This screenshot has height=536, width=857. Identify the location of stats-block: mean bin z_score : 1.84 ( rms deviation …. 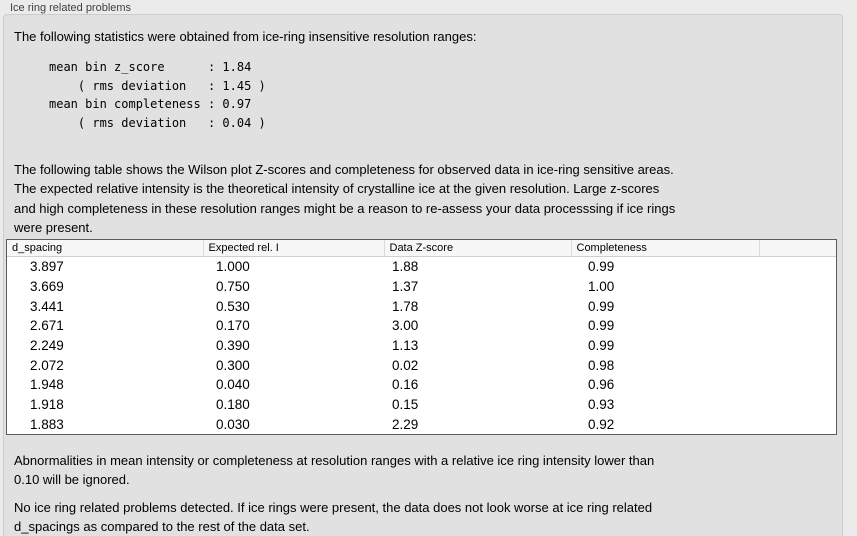
(157, 95).